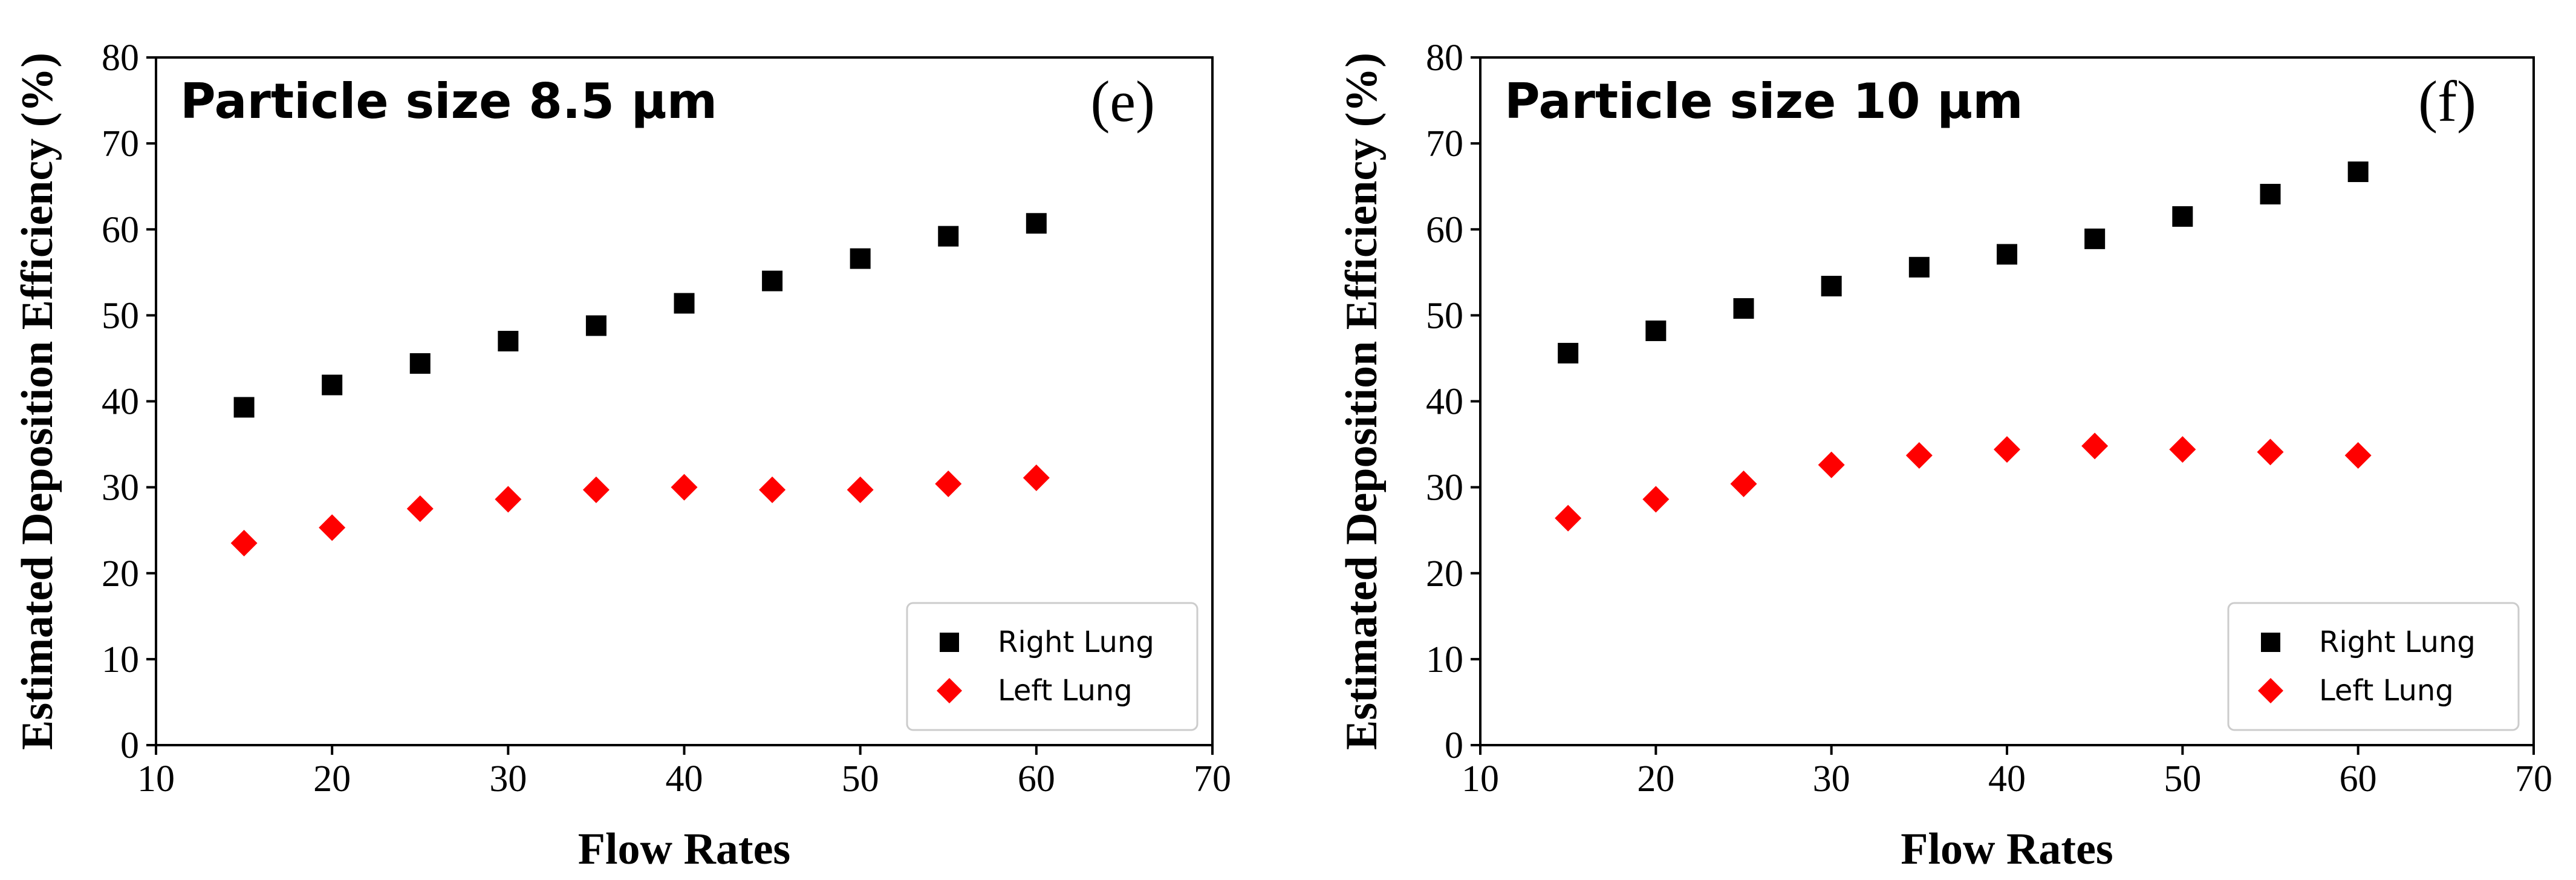 The image size is (2576, 880). Describe the element at coordinates (448, 101) in the screenshot. I see `chart-title: Particle size 8.5 μm` at that location.